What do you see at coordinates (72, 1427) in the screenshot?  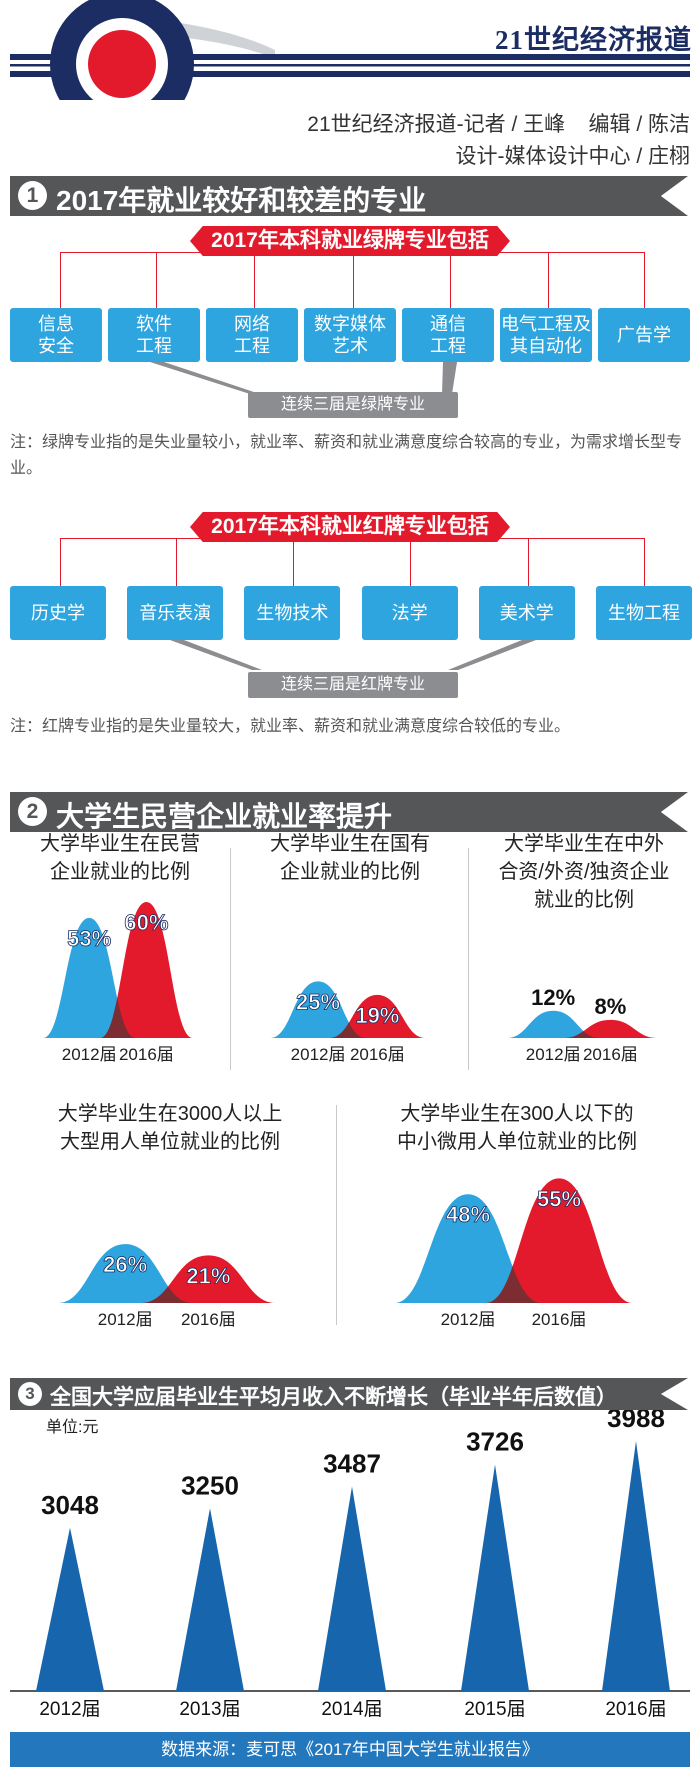 I see `income-unit-label: 单位:元` at bounding box center [72, 1427].